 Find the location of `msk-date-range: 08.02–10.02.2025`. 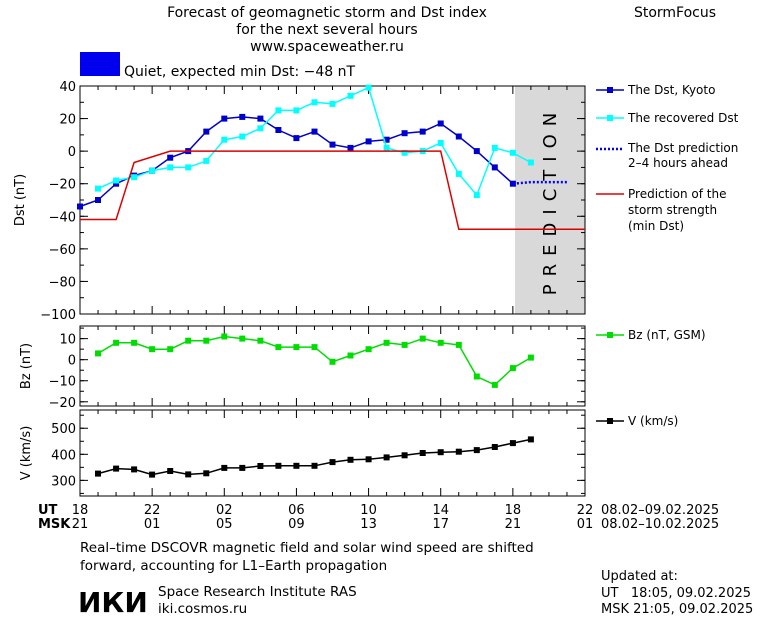

msk-date-range: 08.02–10.02.2025 is located at coordinates (660, 524).